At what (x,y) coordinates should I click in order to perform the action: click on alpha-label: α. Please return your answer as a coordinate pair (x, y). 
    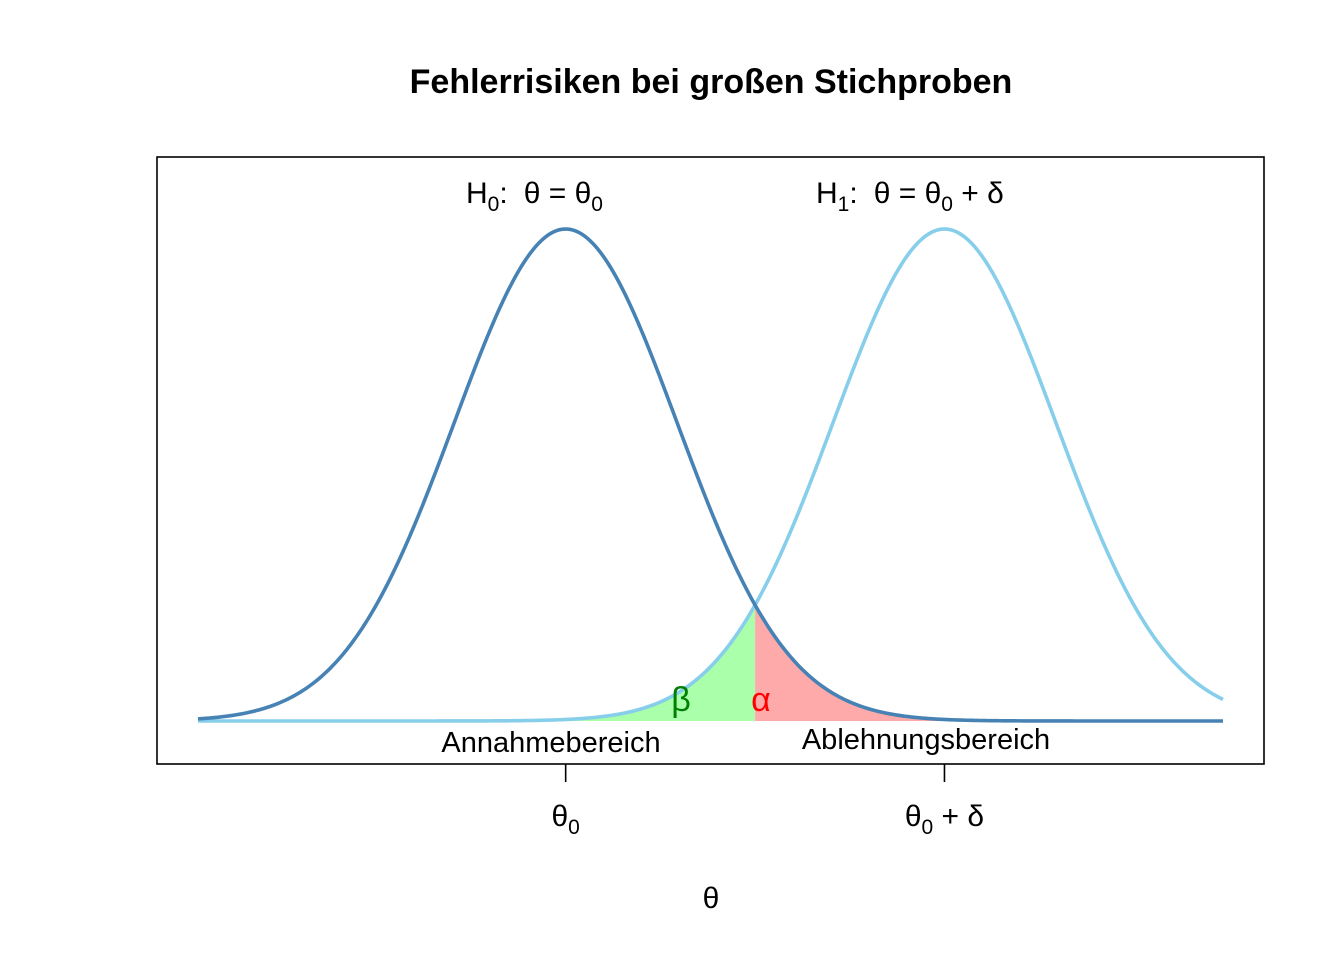
    Looking at the image, I should click on (761, 700).